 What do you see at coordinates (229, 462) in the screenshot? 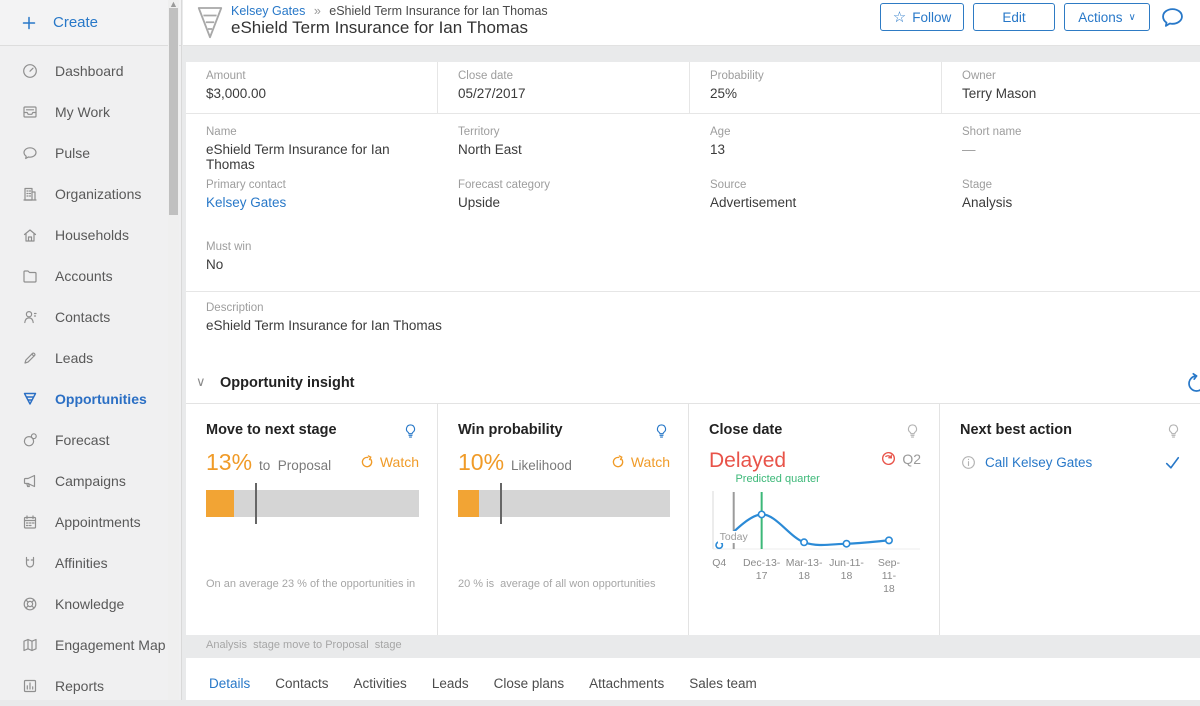
I see `stage-percentage: 13%` at bounding box center [229, 462].